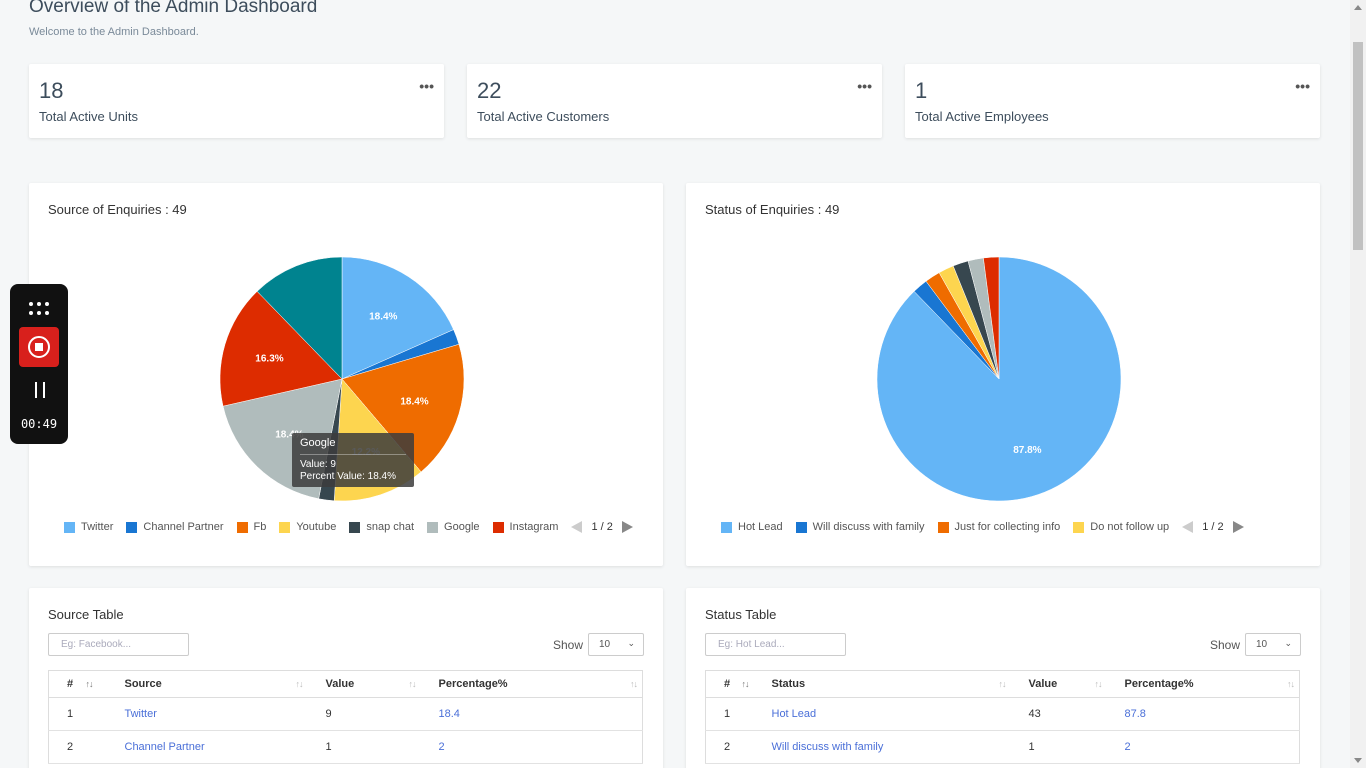  Describe the element at coordinates (882, 684) in the screenshot. I see `column-header-status: Status ↑↓` at that location.